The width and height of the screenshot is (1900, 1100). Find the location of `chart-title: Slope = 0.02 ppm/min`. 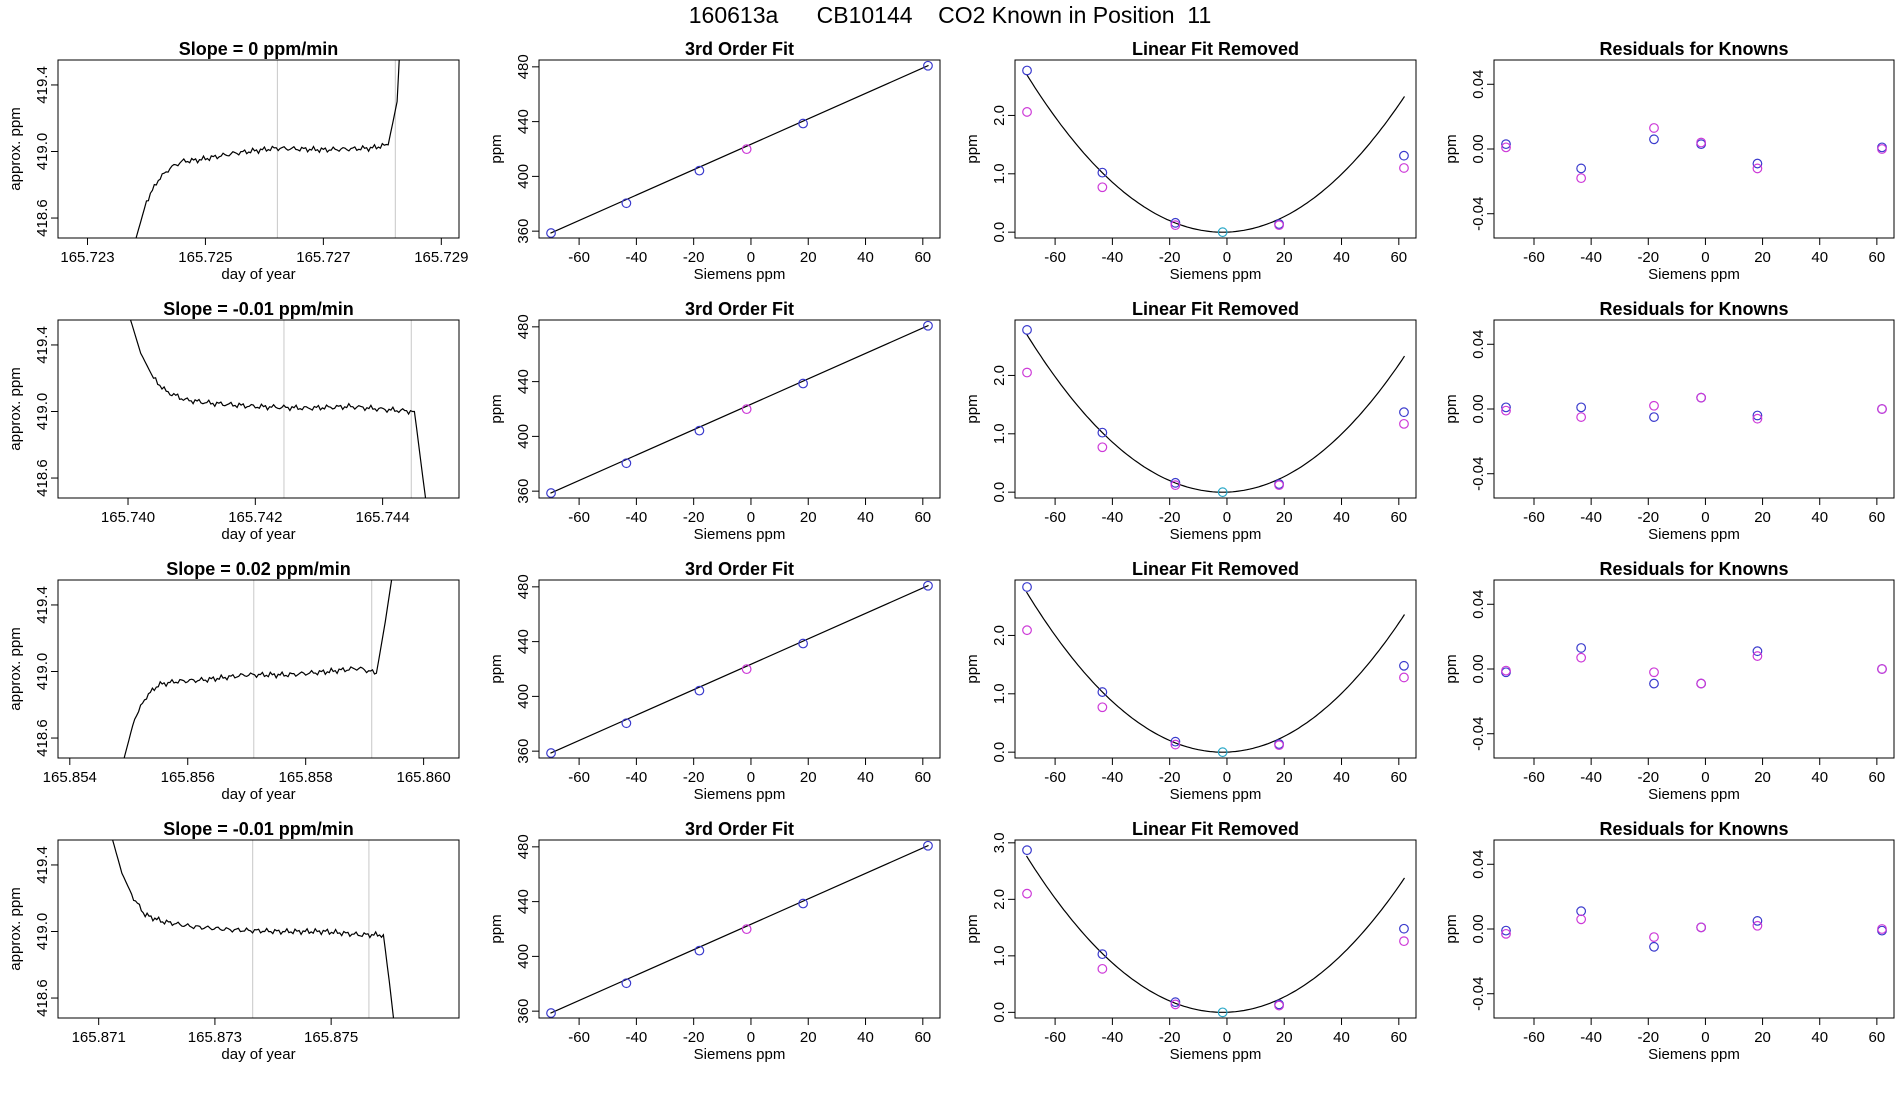

chart-title: Slope = 0.02 ppm/min is located at coordinates (258, 569).